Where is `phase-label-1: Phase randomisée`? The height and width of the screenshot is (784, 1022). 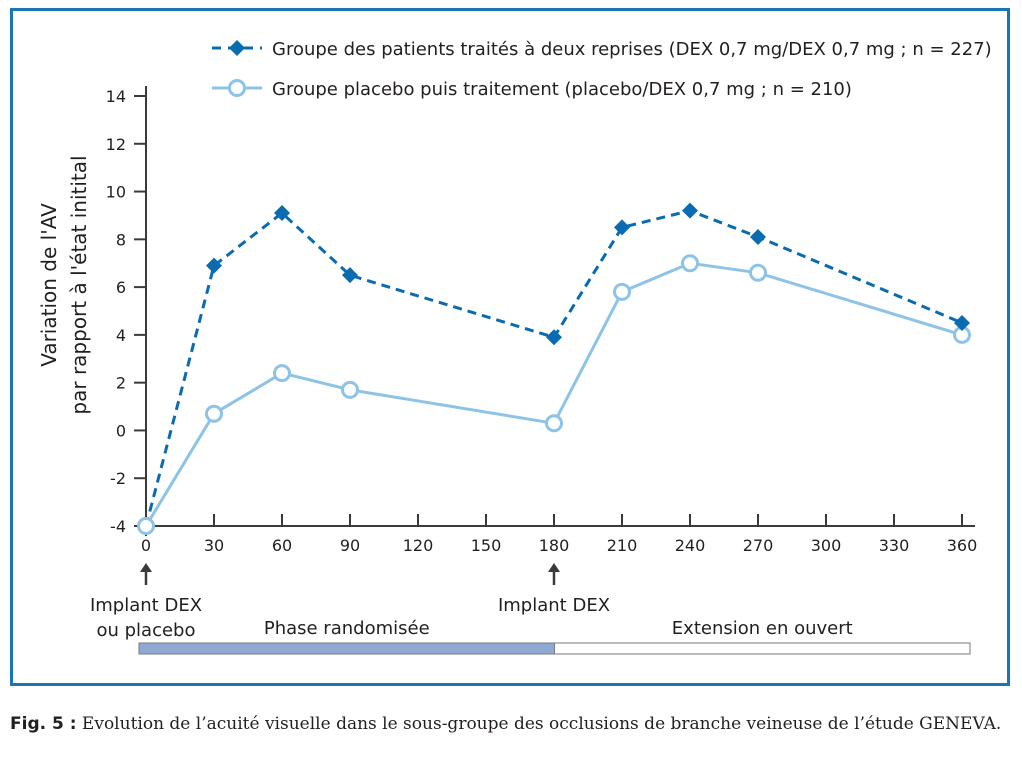
phase-label-1: Phase randomisée is located at coordinates (347, 628).